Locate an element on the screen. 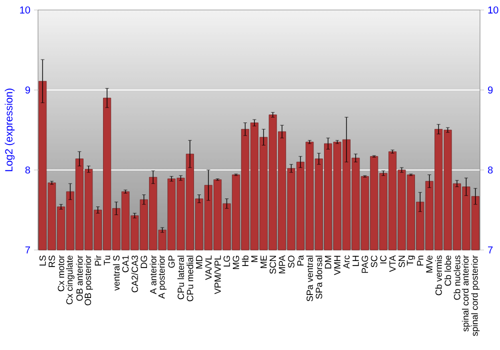  y-tick-label: 8 is located at coordinates (27, 170).